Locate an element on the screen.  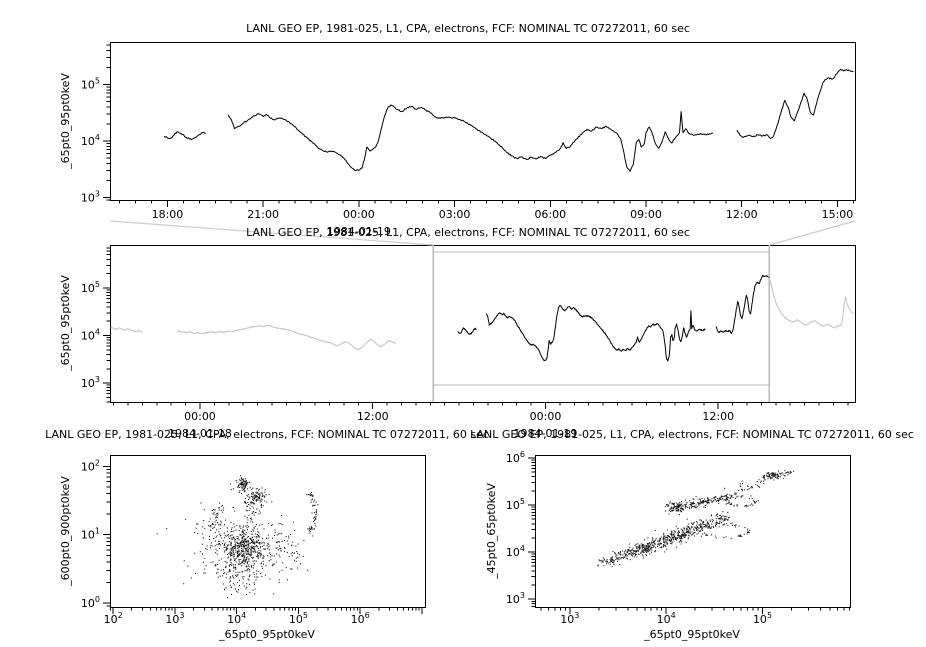
scatter-600-900-axes is located at coordinates (264, 535).